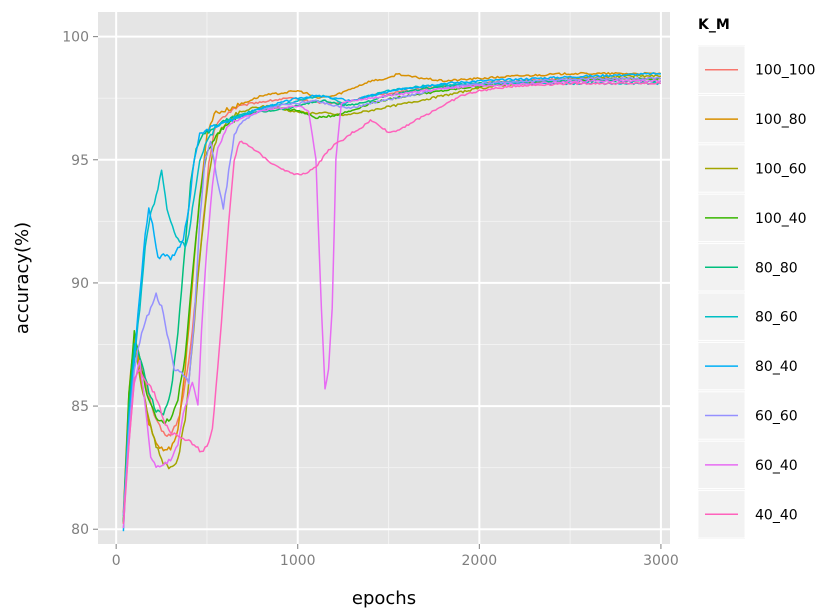  Describe the element at coordinates (384, 598) in the screenshot. I see `x-axis-title: epochs` at that location.